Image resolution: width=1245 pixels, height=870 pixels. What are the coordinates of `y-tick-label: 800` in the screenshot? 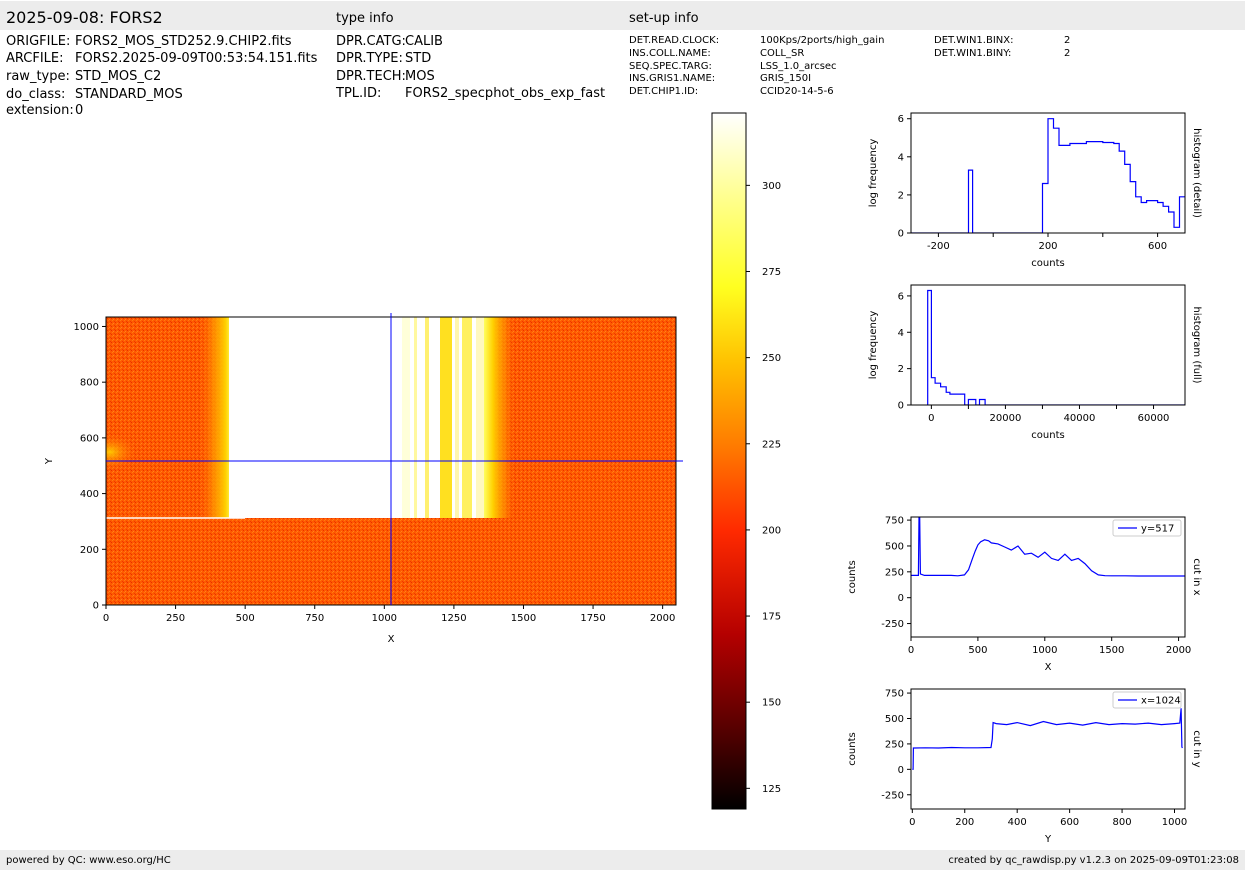 It's located at (89, 383).